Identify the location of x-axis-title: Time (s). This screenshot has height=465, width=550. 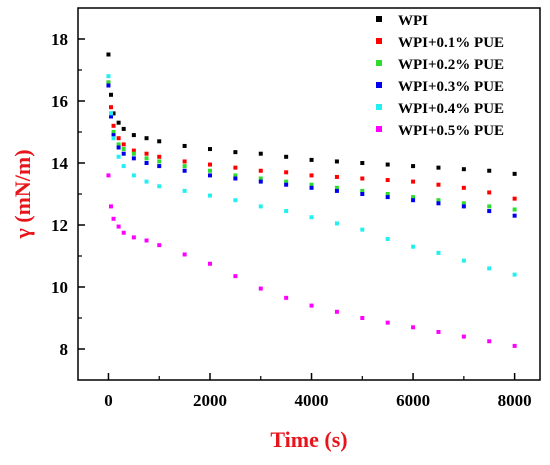
(308, 439).